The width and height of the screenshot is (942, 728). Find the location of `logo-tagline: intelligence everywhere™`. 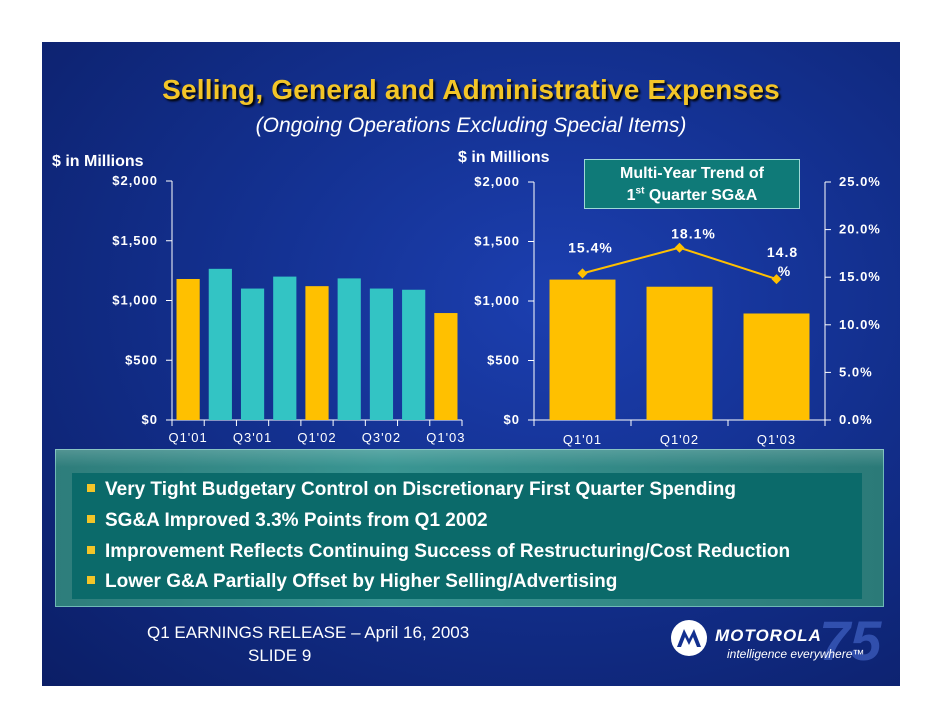

logo-tagline: intelligence everywhere™ is located at coordinates (796, 654).